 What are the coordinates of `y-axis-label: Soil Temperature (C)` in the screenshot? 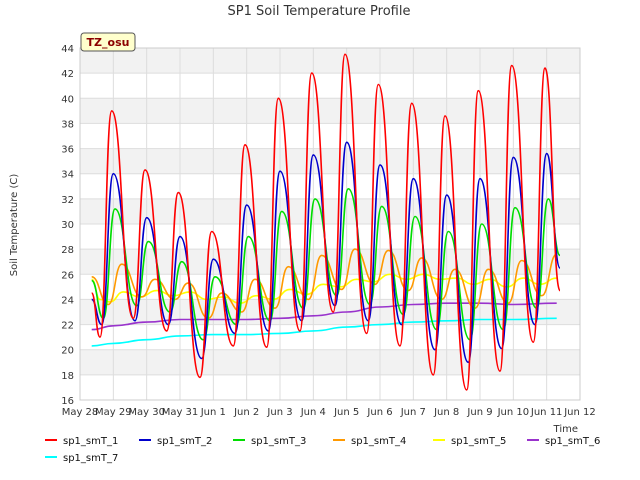 It's located at (14, 225).